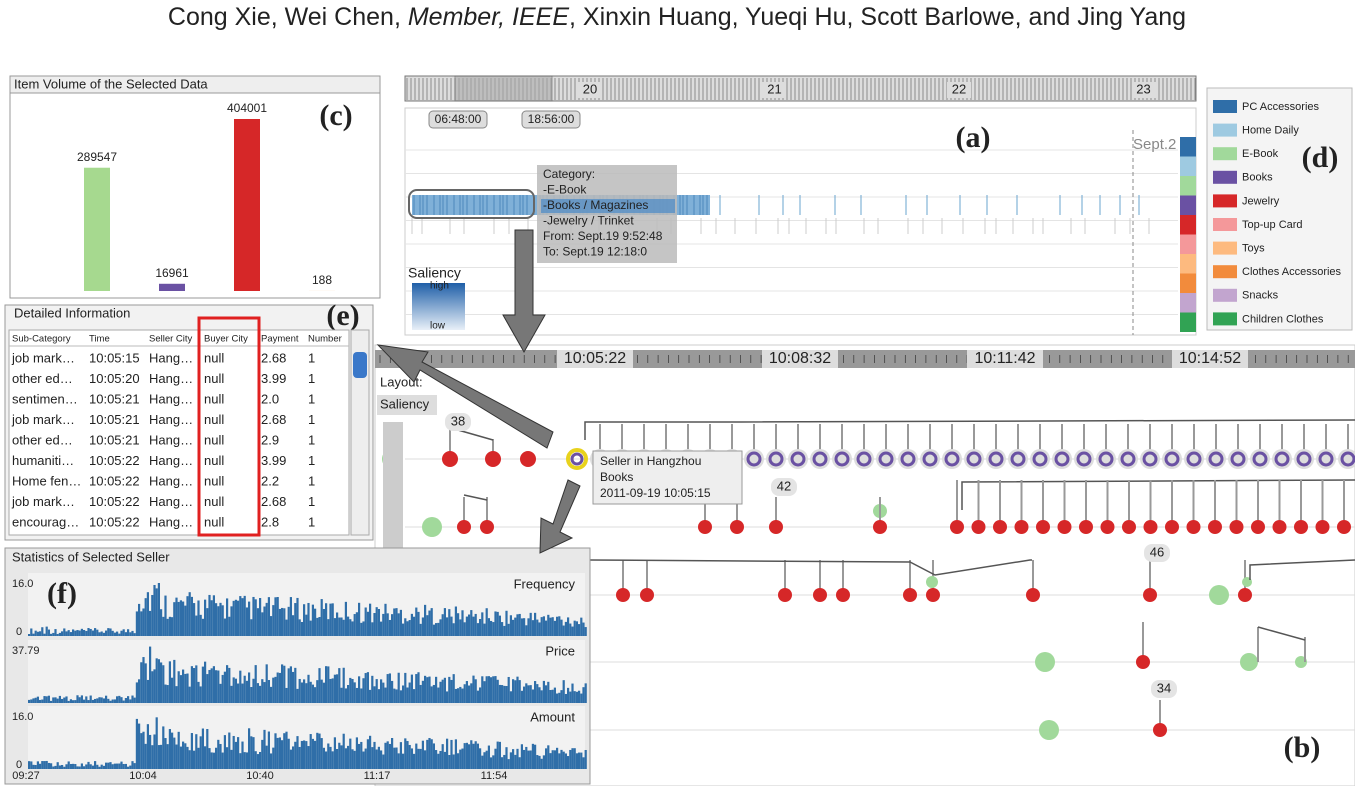 Image resolution: width=1355 pixels, height=786 pixels. What do you see at coordinates (280, 339) in the screenshot?
I see `column-header: Payment` at bounding box center [280, 339].